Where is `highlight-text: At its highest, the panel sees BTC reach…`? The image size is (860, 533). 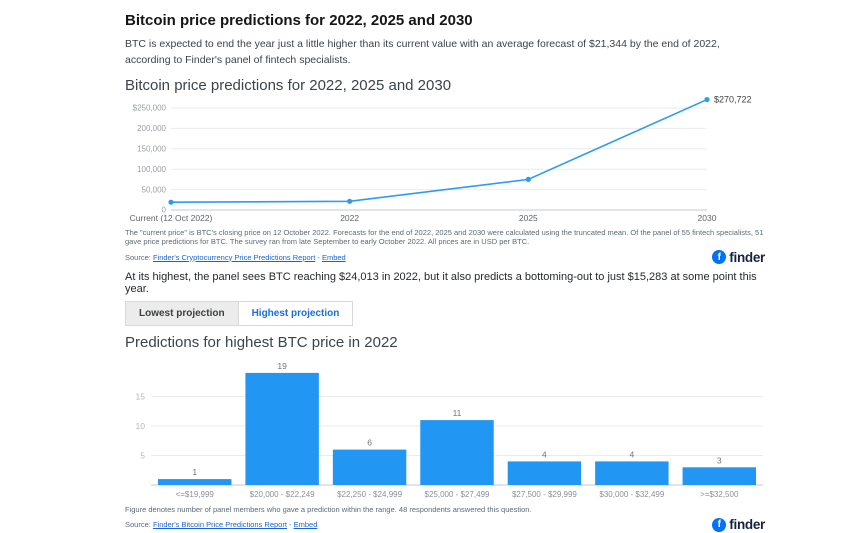
highlight-text: At its highest, the panel sees BTC reach… is located at coordinates (441, 283).